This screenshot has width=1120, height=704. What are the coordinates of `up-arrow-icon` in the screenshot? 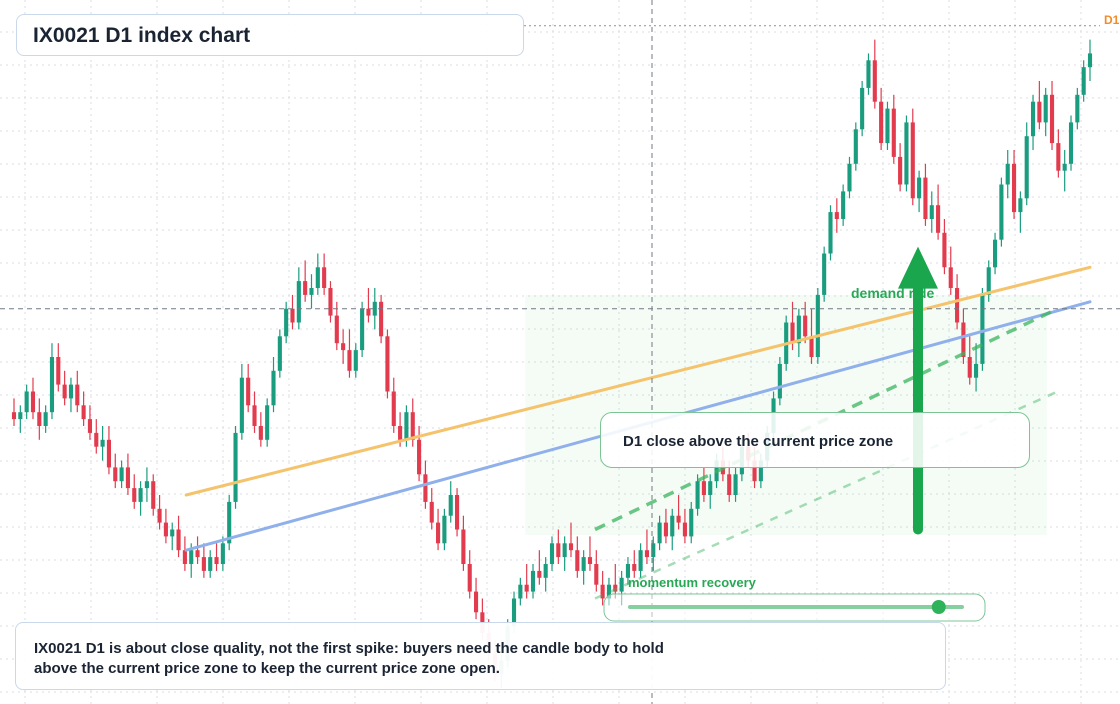 It's located at (918, 390).